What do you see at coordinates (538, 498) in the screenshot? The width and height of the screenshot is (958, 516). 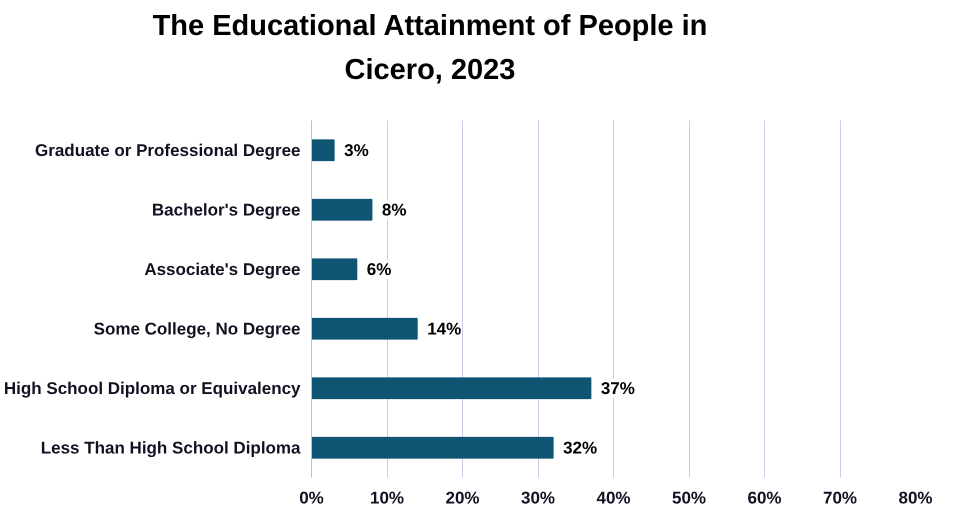 I see `x-tick-label: 30%` at bounding box center [538, 498].